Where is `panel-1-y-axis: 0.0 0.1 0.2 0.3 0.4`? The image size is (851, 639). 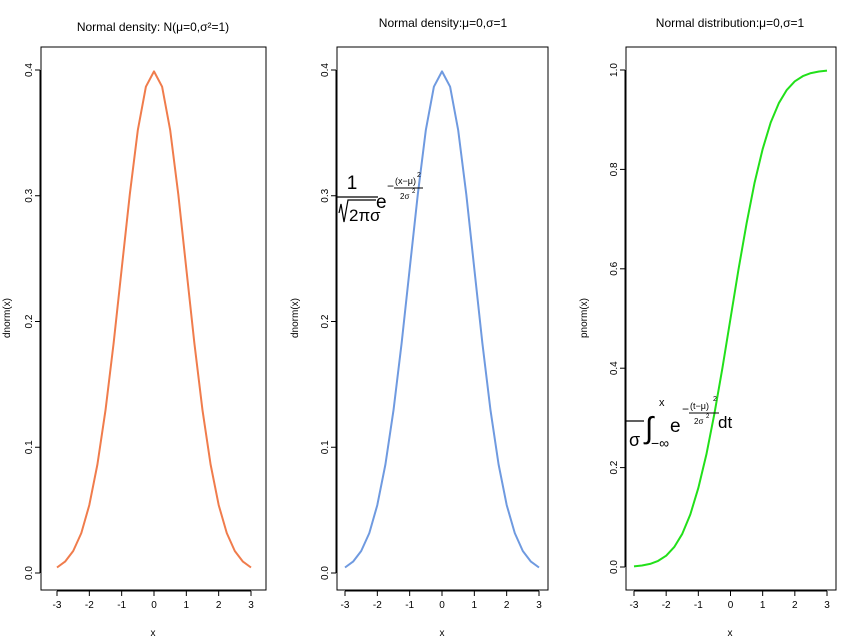 panel-1-y-axis: 0.0 0.1 0.2 0.3 0.4 is located at coordinates (32, 321).